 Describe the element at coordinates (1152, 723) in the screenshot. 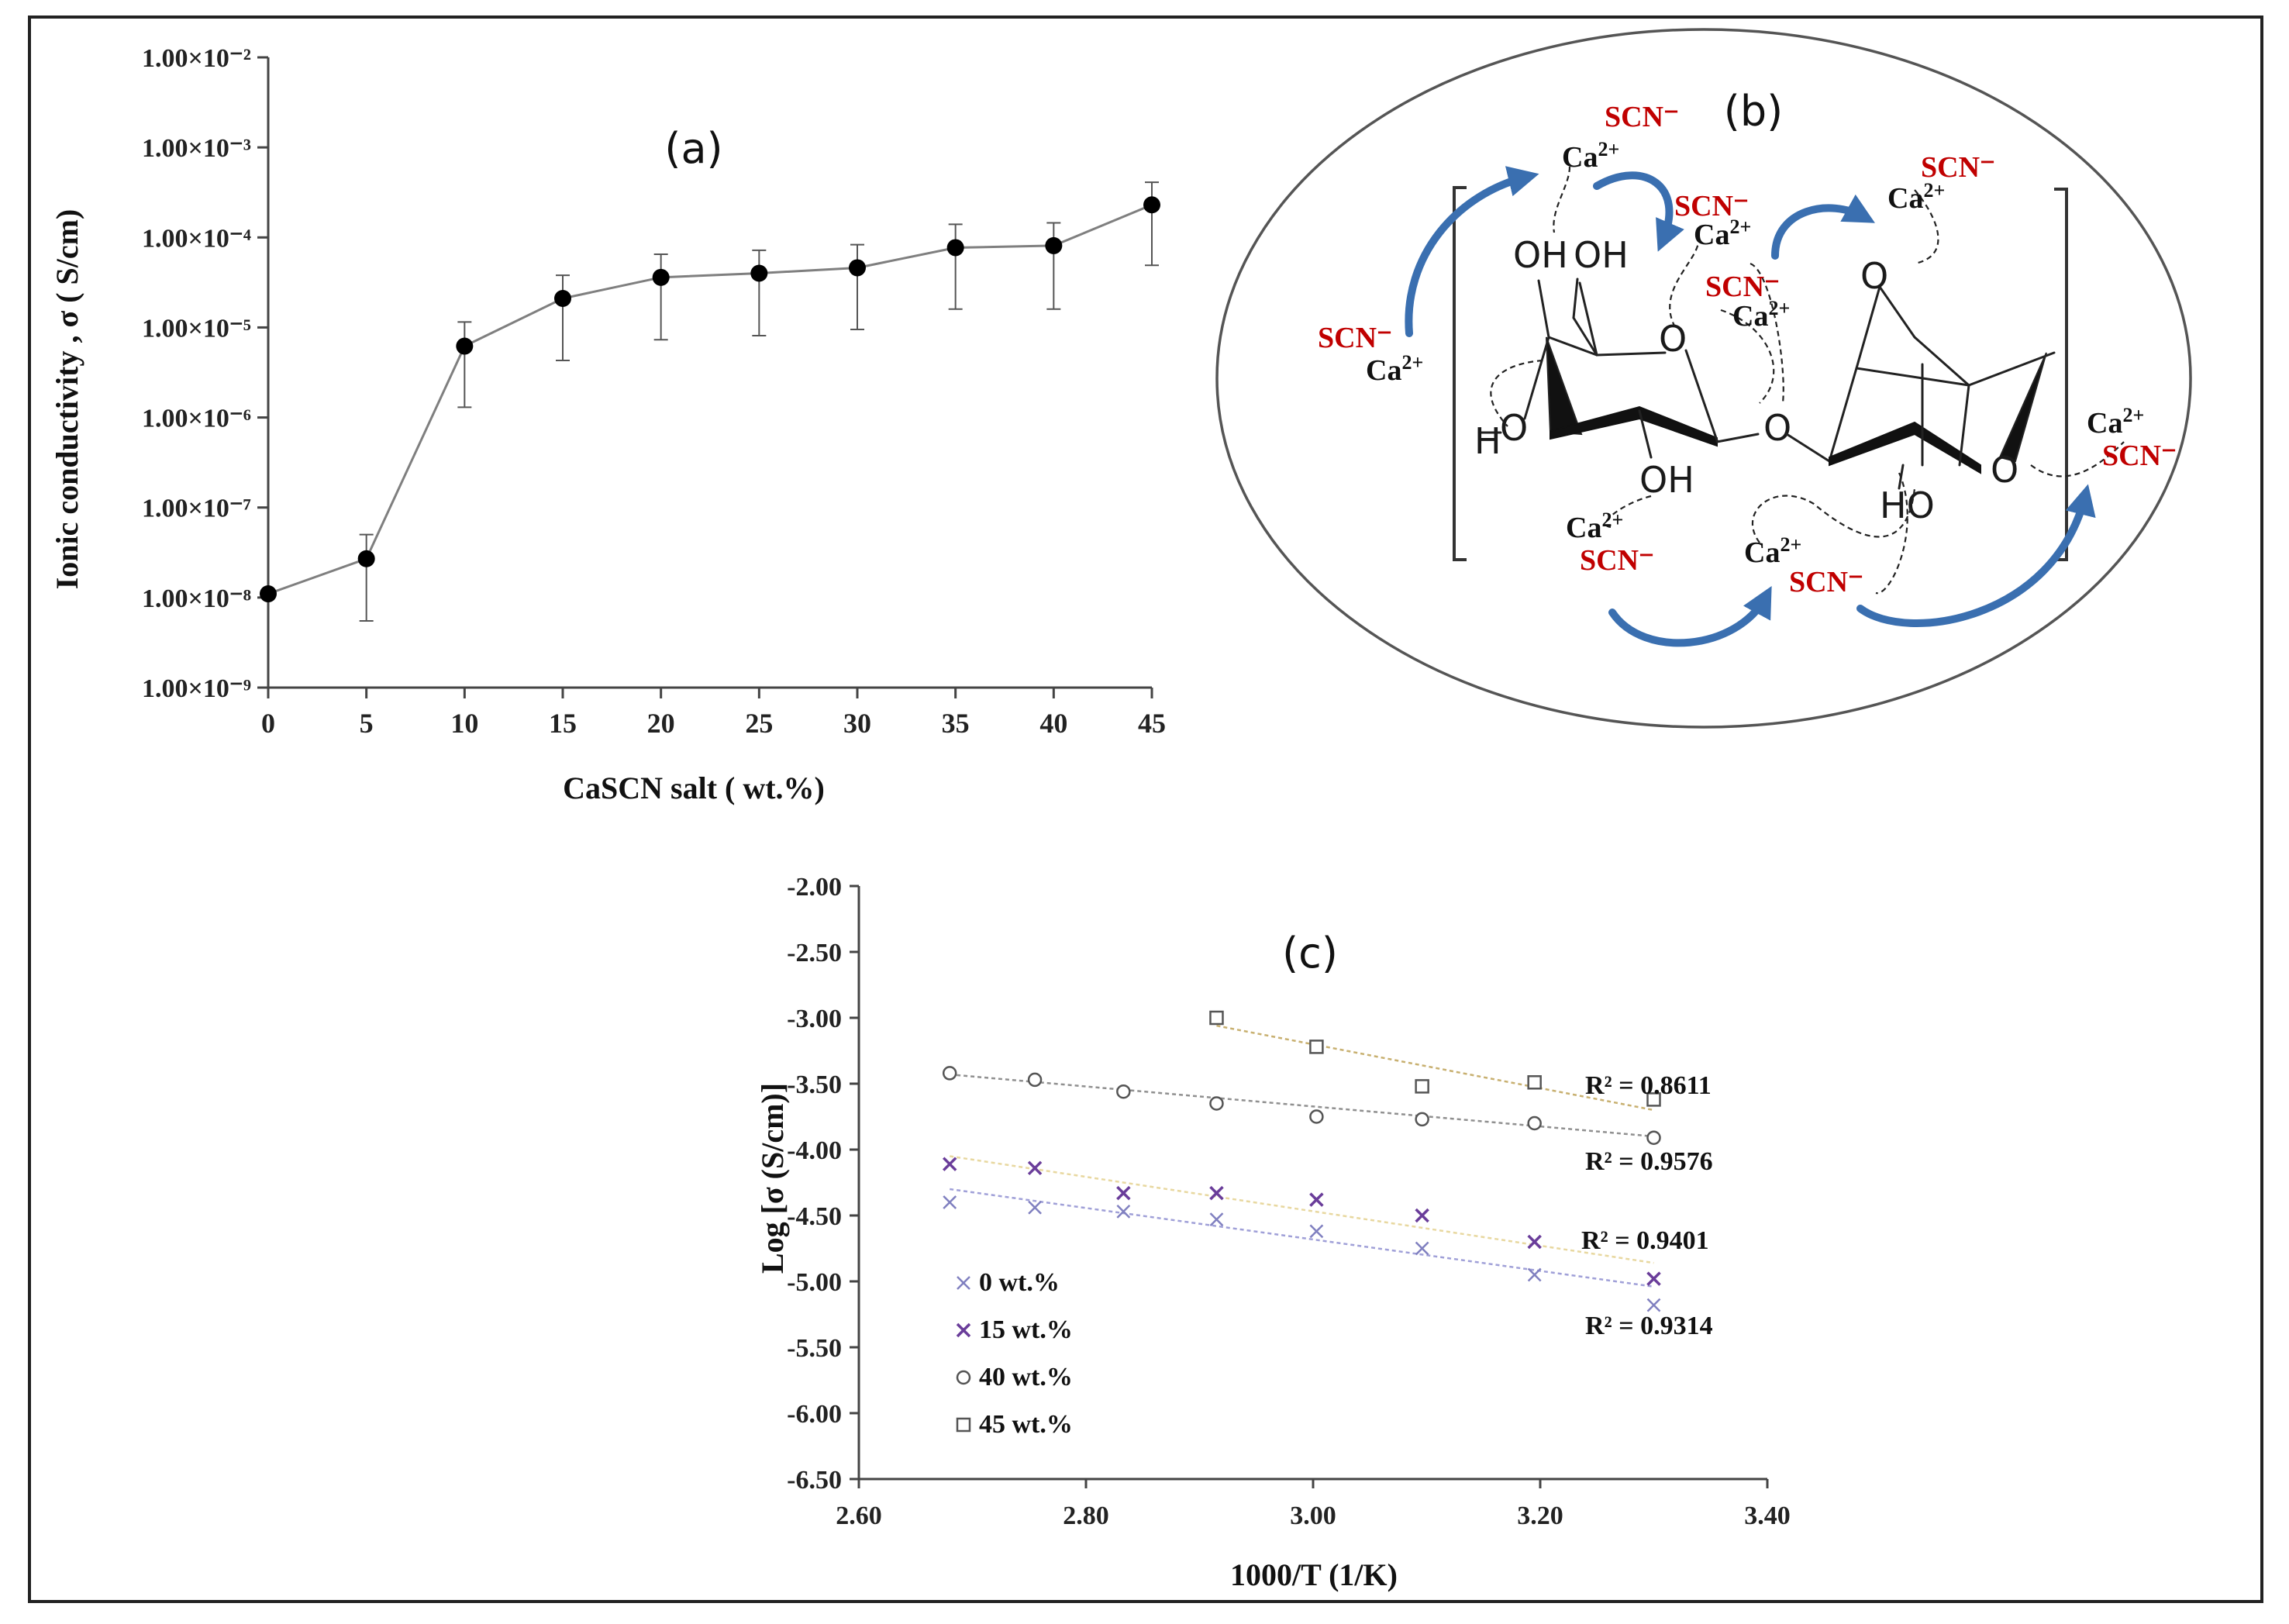

I see `panel-a-x-tick-label: 45` at that location.